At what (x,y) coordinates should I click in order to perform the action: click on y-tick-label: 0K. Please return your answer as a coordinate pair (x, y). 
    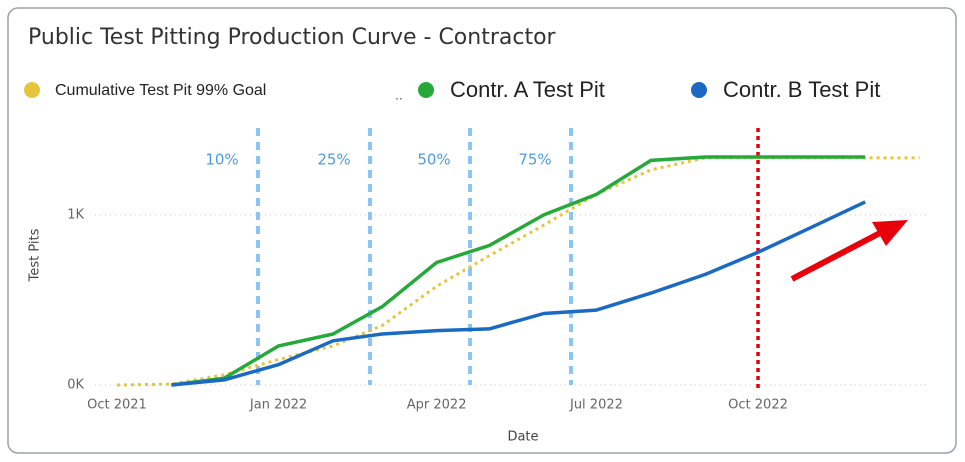
    Looking at the image, I should click on (75, 385).